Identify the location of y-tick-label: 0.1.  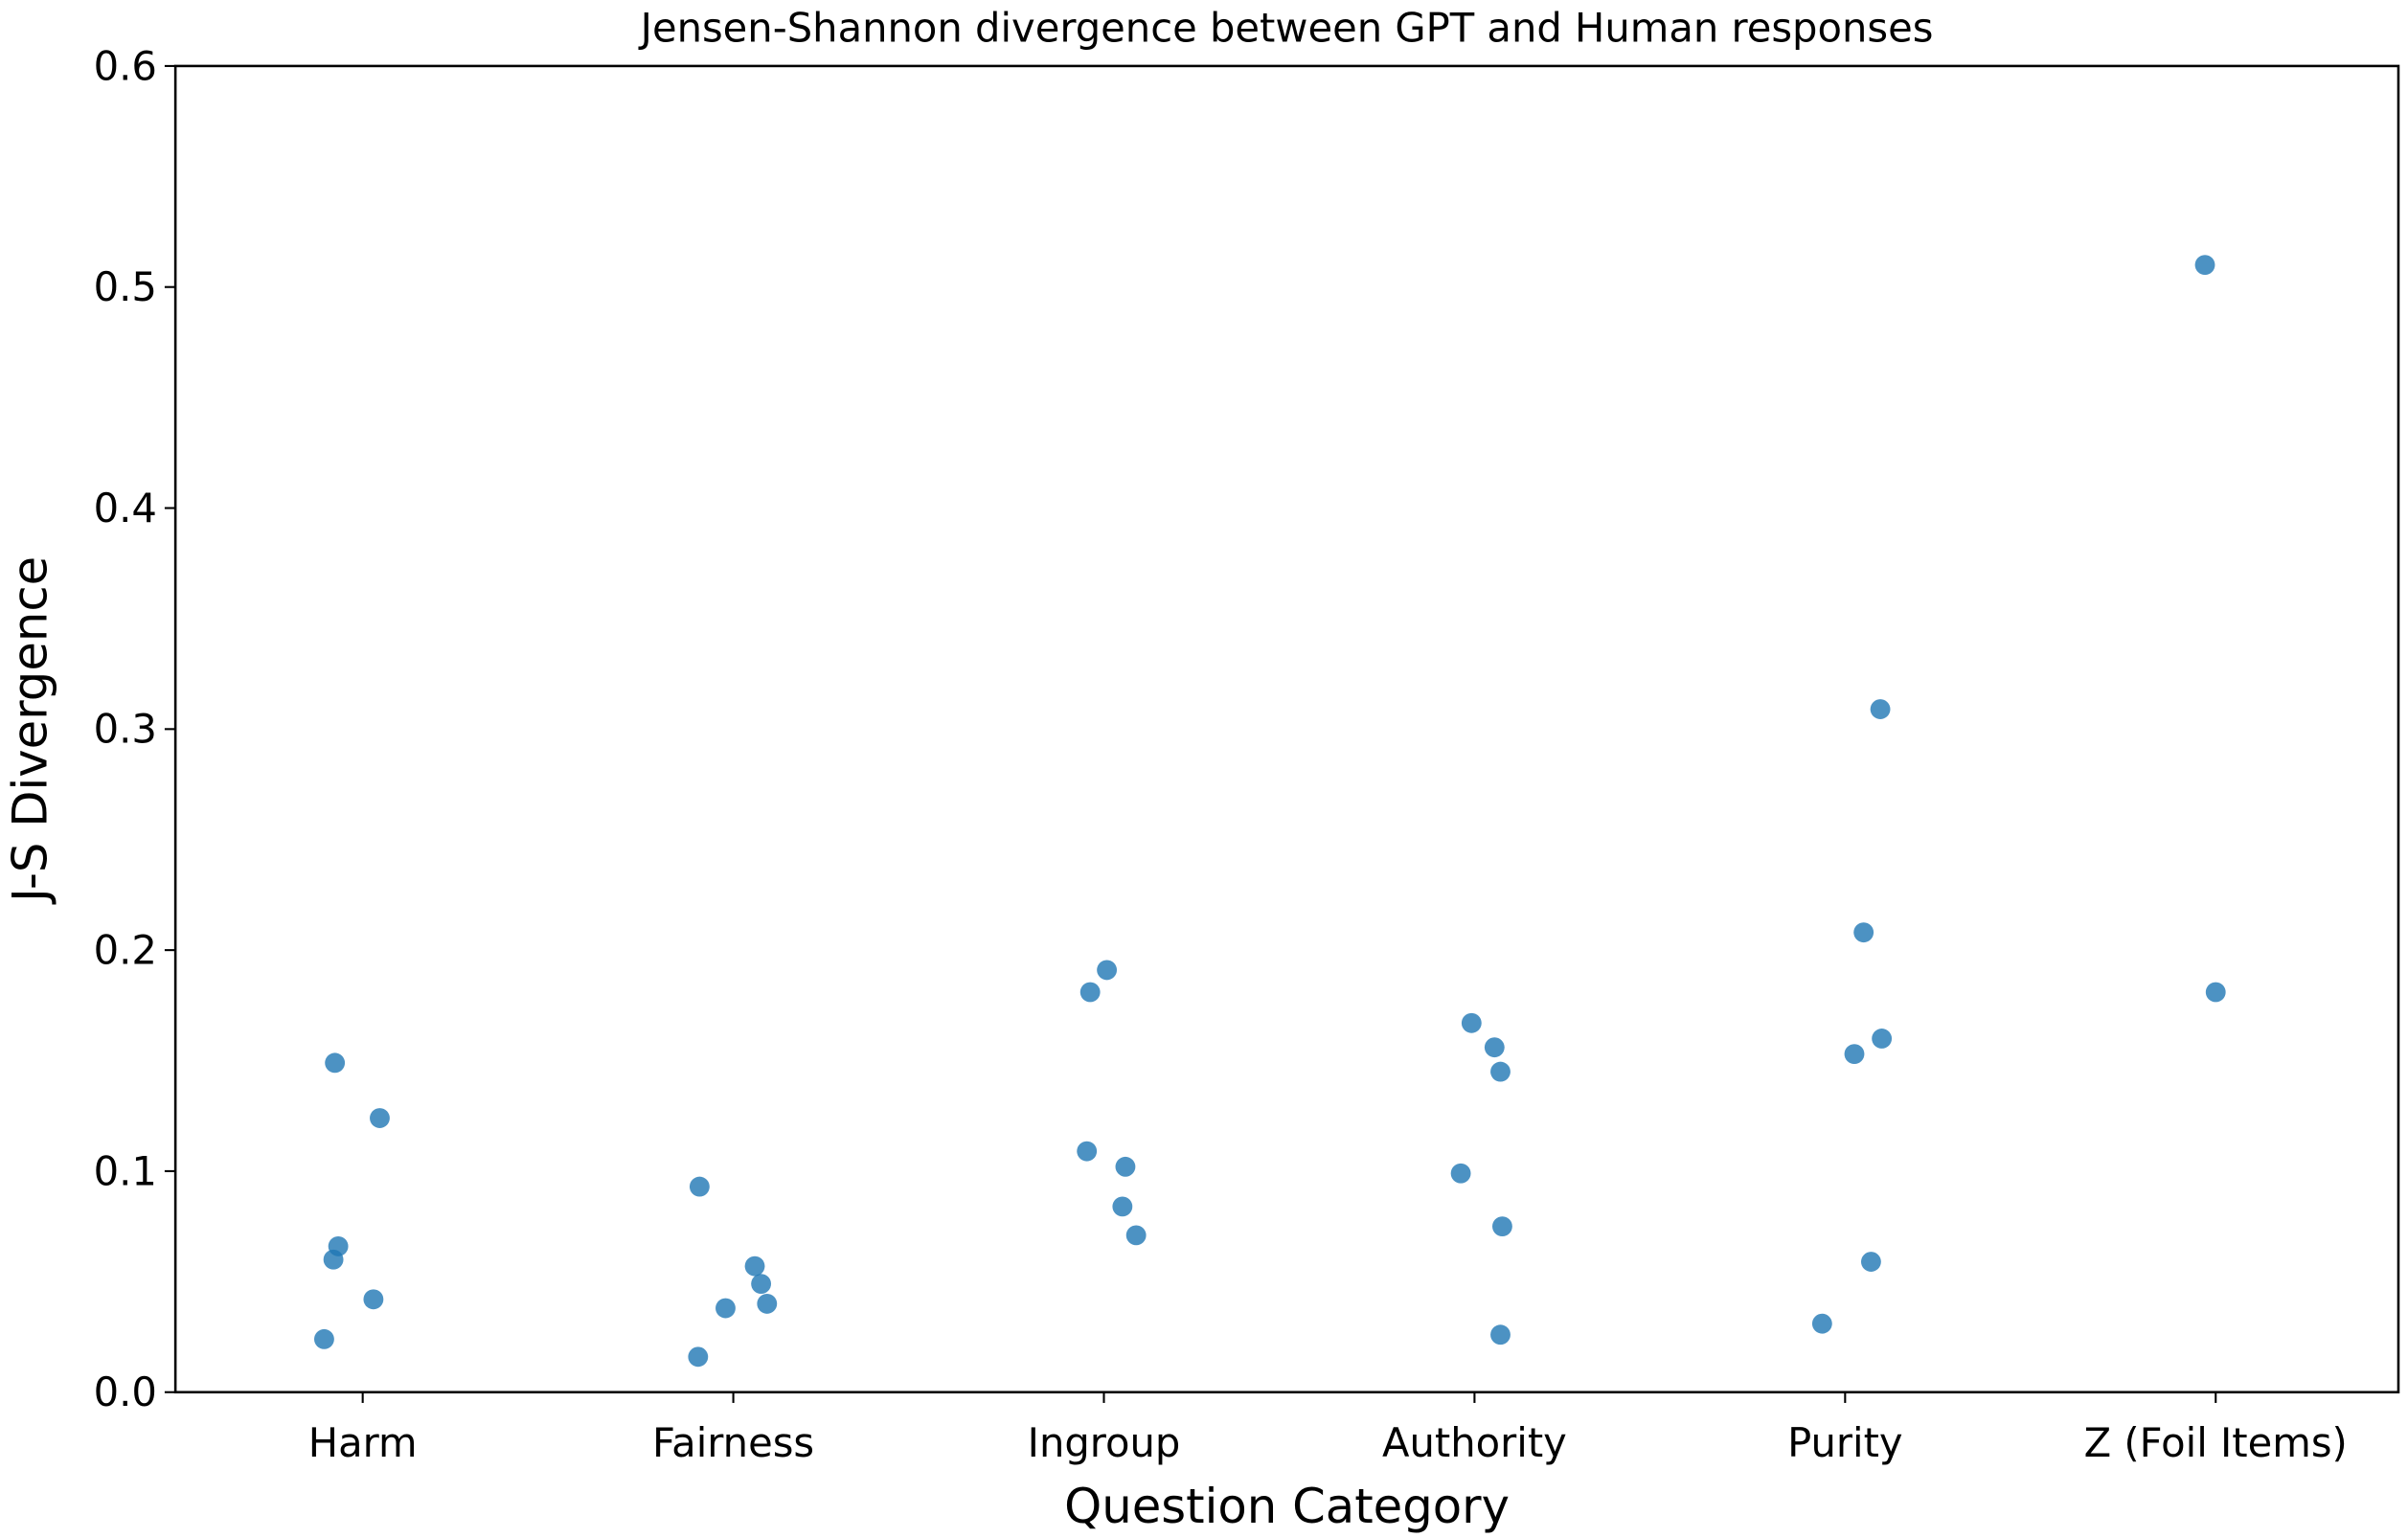
(125, 1170).